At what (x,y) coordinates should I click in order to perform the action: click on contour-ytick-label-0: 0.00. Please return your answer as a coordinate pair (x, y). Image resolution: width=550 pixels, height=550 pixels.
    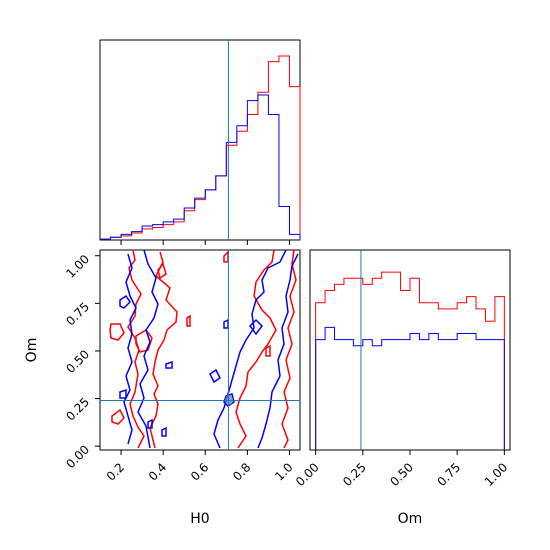
    Looking at the image, I should click on (77, 456).